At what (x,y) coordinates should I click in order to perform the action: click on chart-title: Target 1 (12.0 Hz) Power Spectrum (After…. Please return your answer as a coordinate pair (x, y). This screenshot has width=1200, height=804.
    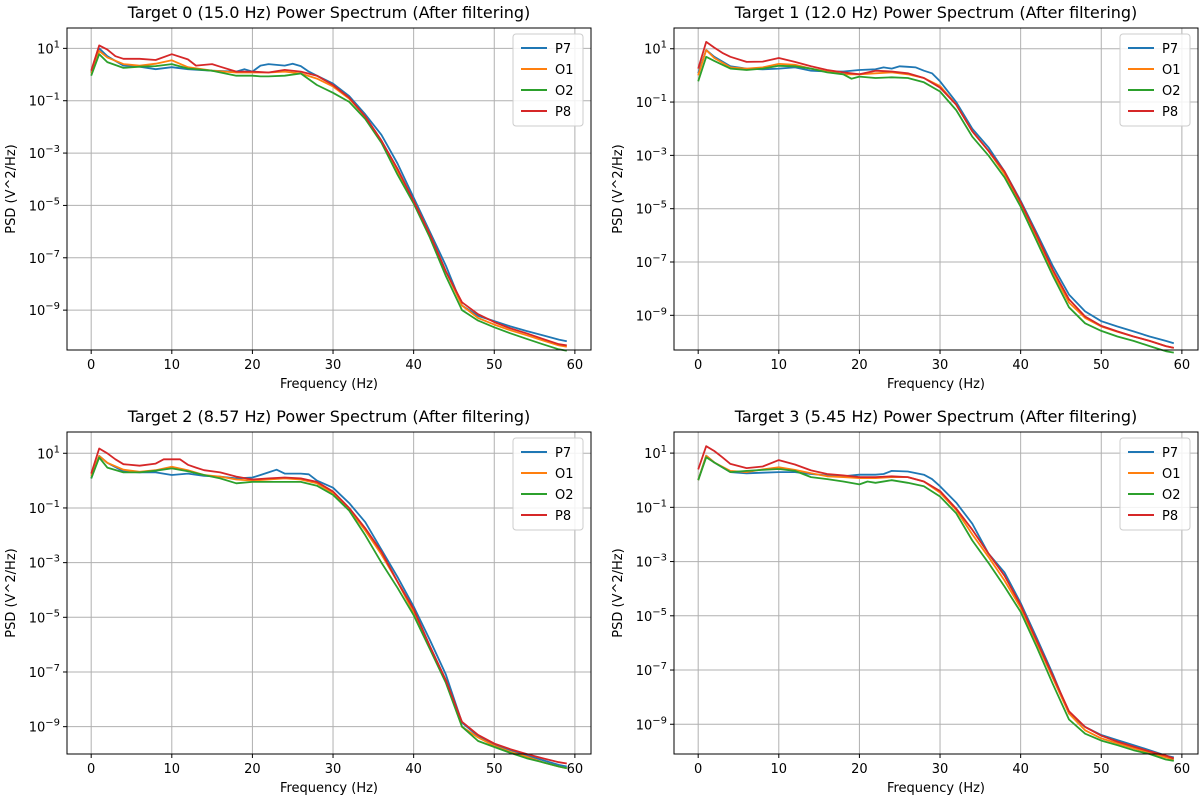
    Looking at the image, I should click on (936, 12).